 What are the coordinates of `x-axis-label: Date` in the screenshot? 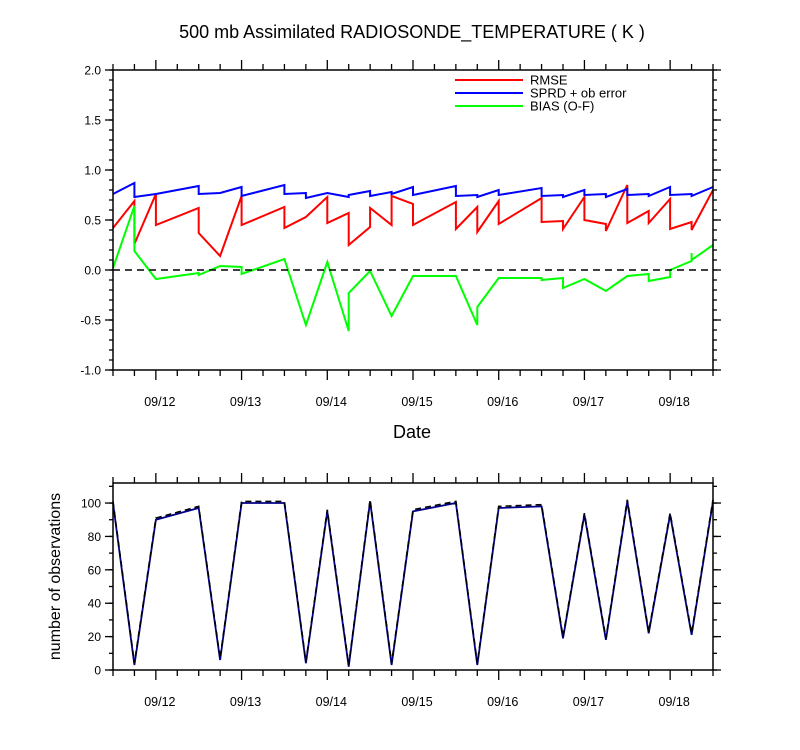 It's located at (412, 432).